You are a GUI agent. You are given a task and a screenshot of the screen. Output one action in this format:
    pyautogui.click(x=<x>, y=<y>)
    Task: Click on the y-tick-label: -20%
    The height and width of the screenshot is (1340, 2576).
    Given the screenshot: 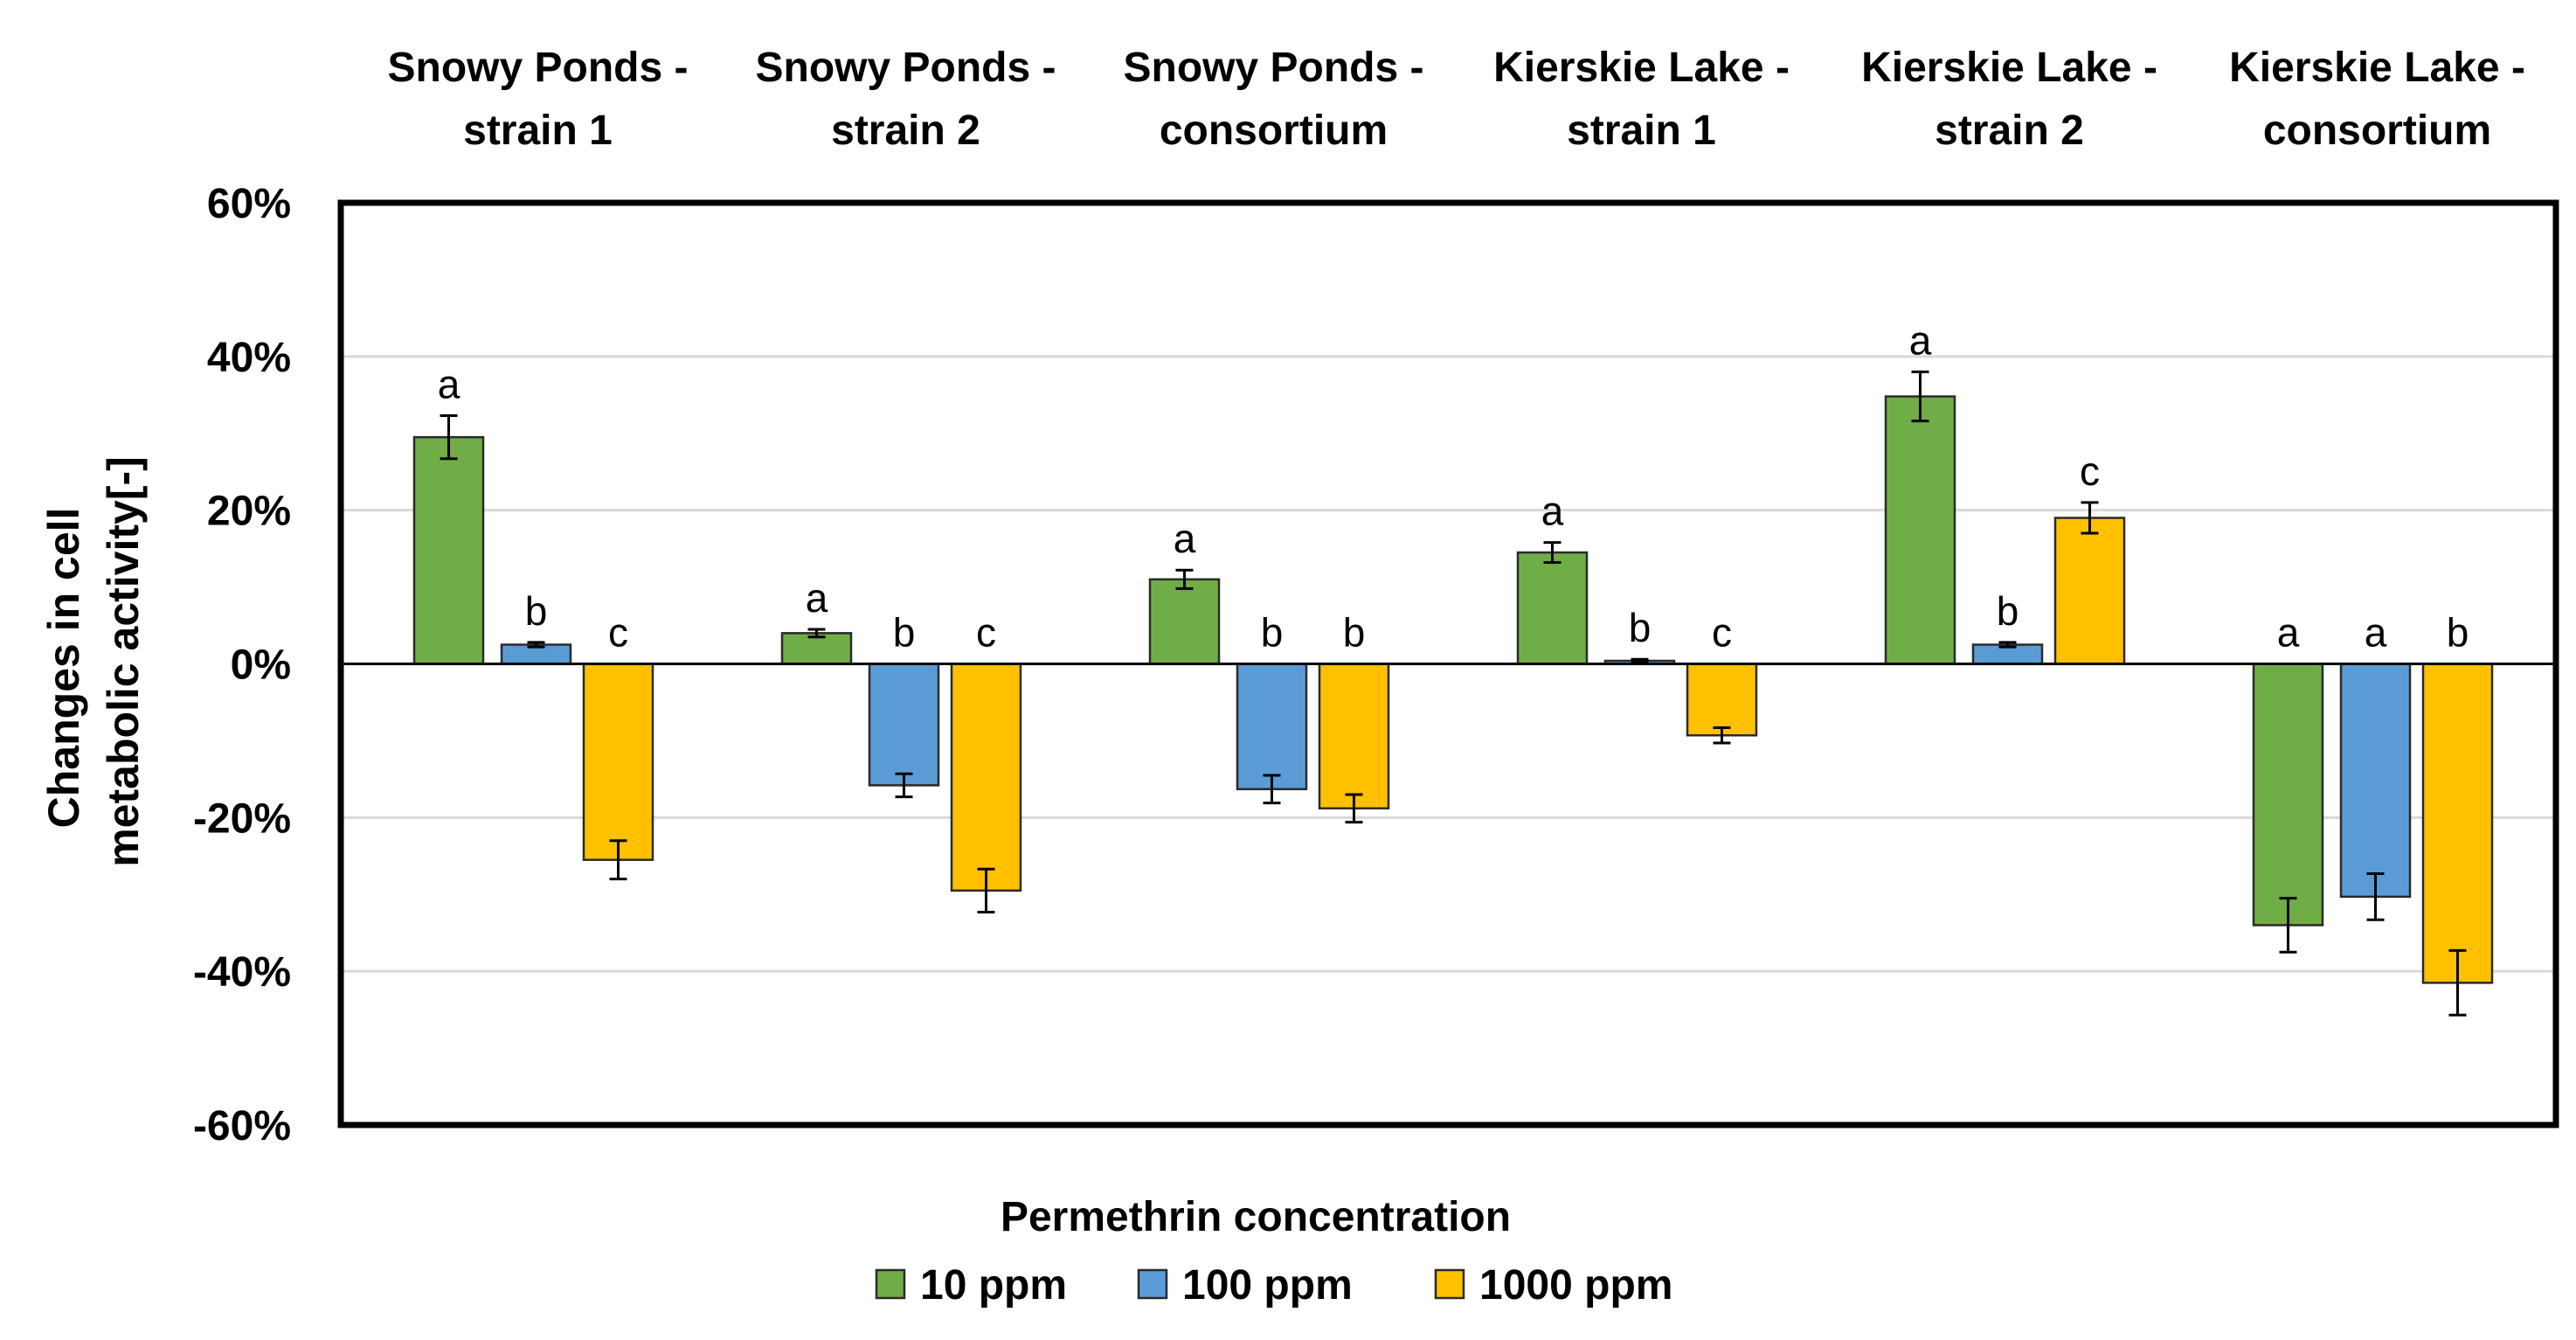 What is the action you would take?
    pyautogui.click(x=242, y=818)
    